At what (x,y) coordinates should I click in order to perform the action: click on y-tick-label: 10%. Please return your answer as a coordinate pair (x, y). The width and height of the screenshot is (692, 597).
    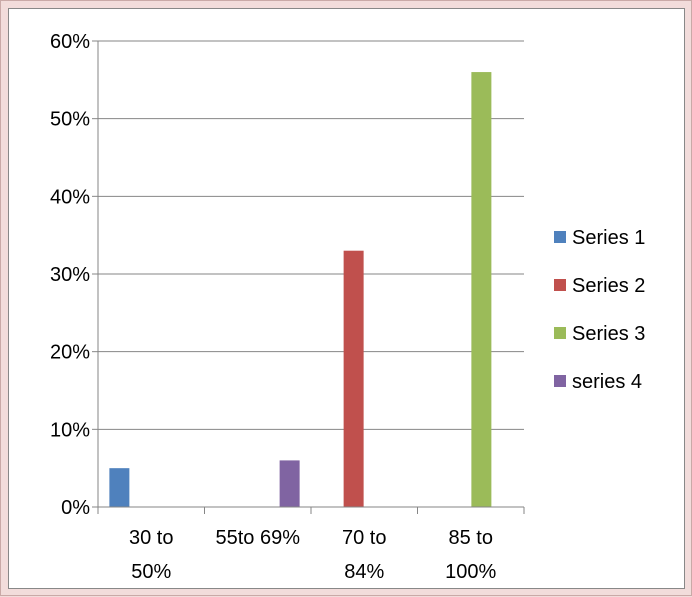
    Looking at the image, I should click on (70, 430).